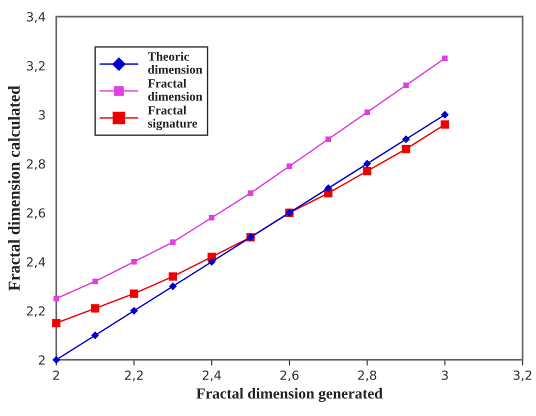 The width and height of the screenshot is (536, 416). I want to click on x-tick-label: 3,2, so click(523, 376).